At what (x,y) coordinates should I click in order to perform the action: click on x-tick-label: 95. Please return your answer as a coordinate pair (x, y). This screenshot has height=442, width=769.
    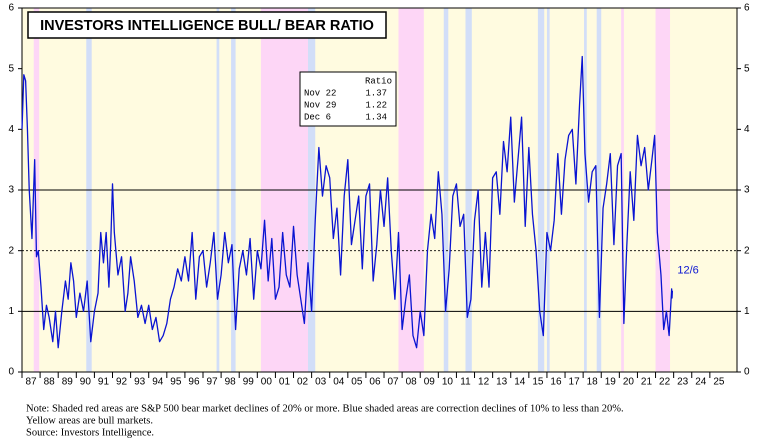
    Looking at the image, I should click on (176, 382).